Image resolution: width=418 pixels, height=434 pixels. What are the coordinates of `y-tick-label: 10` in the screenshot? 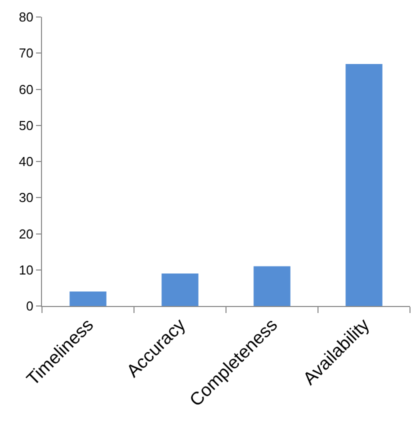 It's located at (26, 270).